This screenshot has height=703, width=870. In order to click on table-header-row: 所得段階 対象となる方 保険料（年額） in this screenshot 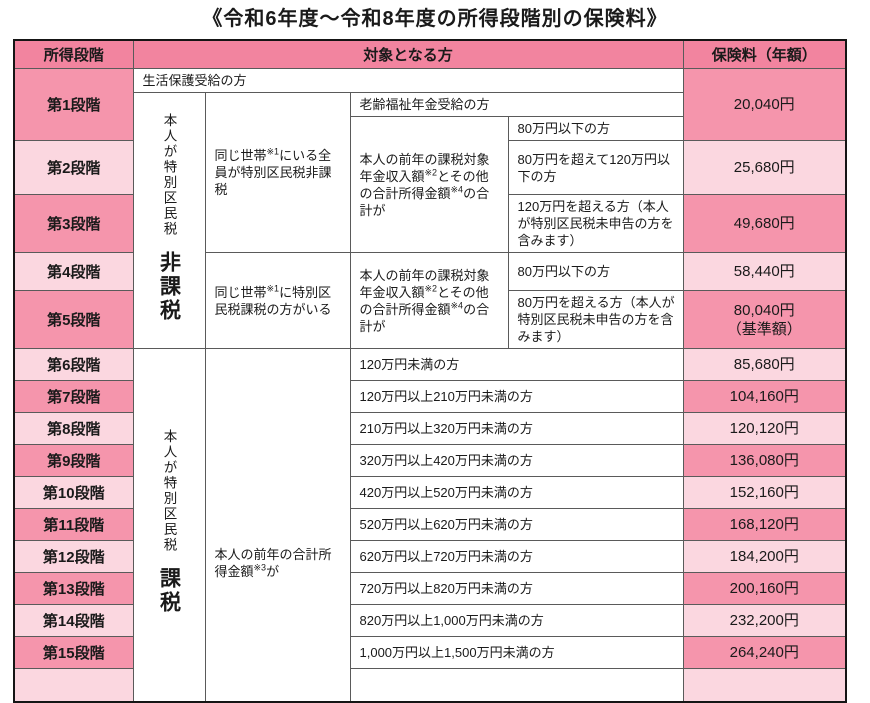, I will do `click(430, 54)`.